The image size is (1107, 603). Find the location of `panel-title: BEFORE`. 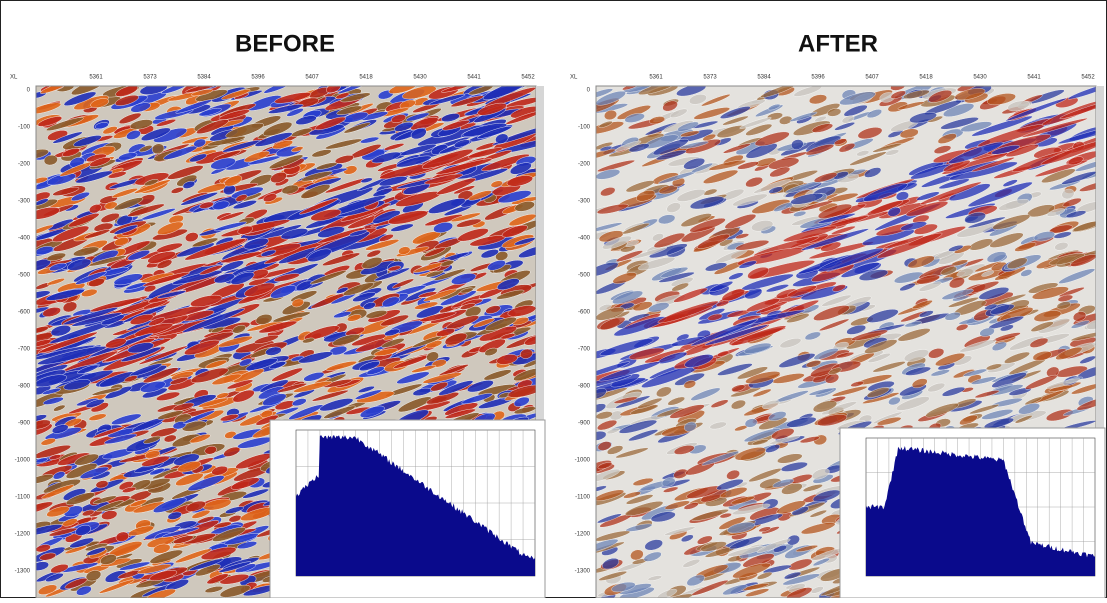

panel-title: BEFORE is located at coordinates (285, 43).